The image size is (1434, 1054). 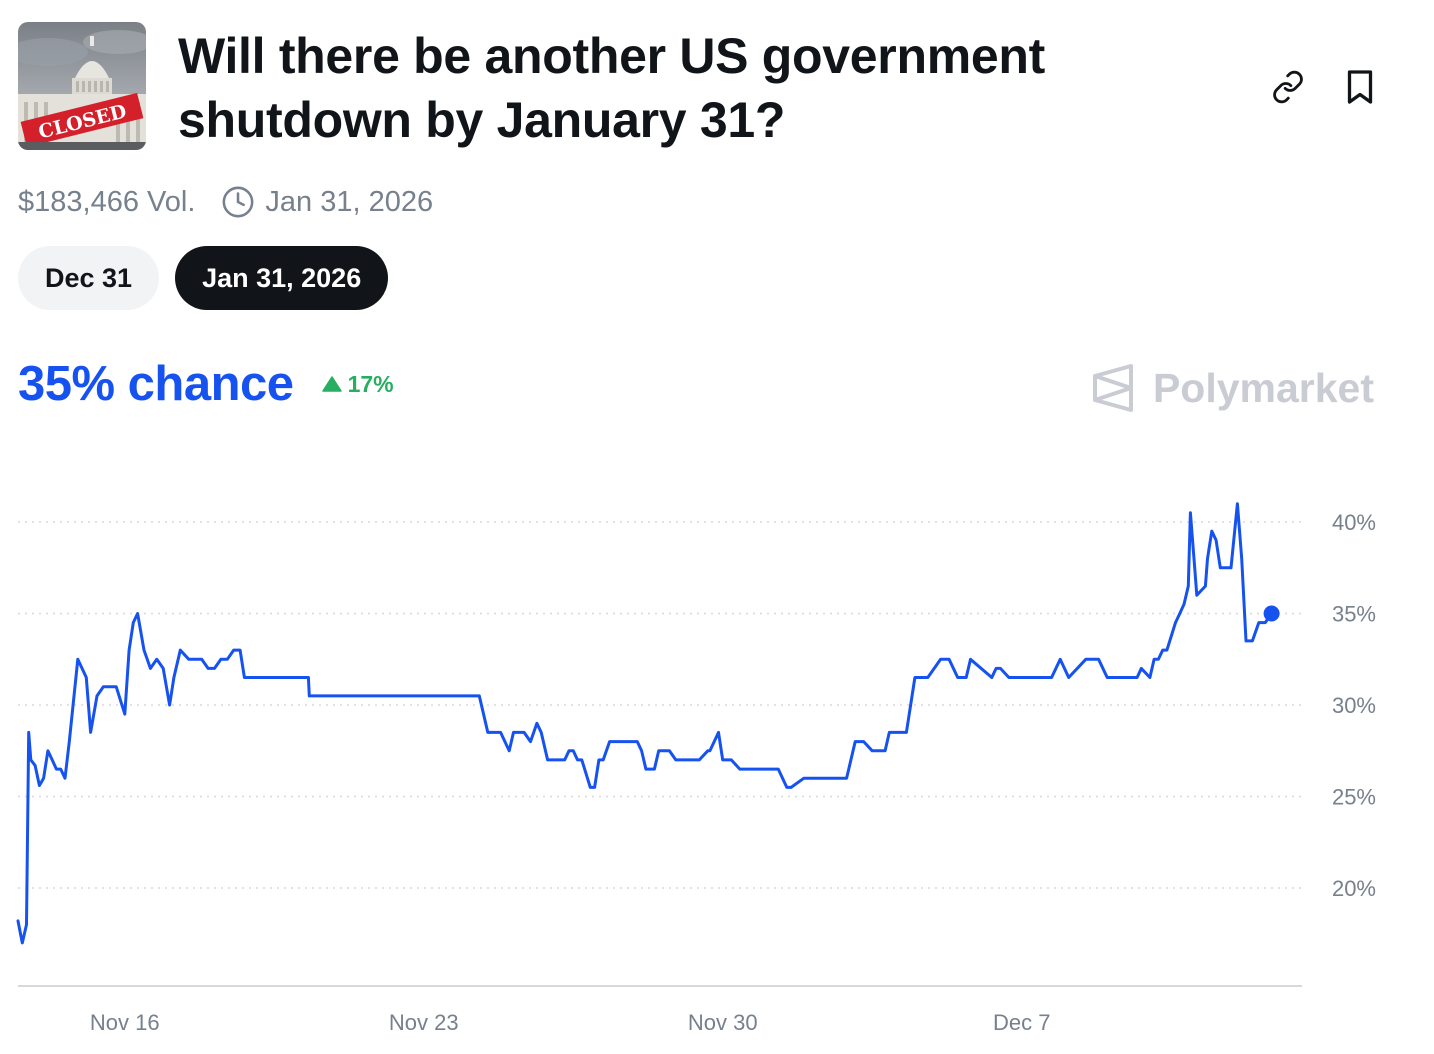 I want to click on polymarket-logo-icon, so click(x=1112, y=388).